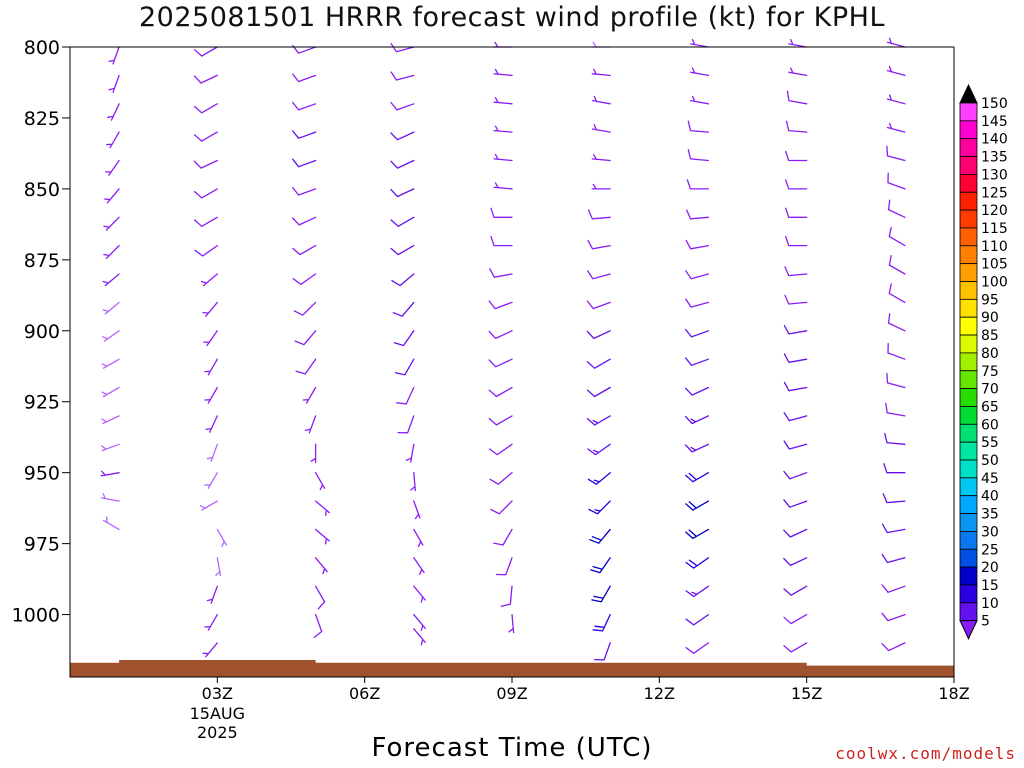 The width and height of the screenshot is (1024, 768). What do you see at coordinates (994, 193) in the screenshot?
I see `colorbar-label: 125` at bounding box center [994, 193].